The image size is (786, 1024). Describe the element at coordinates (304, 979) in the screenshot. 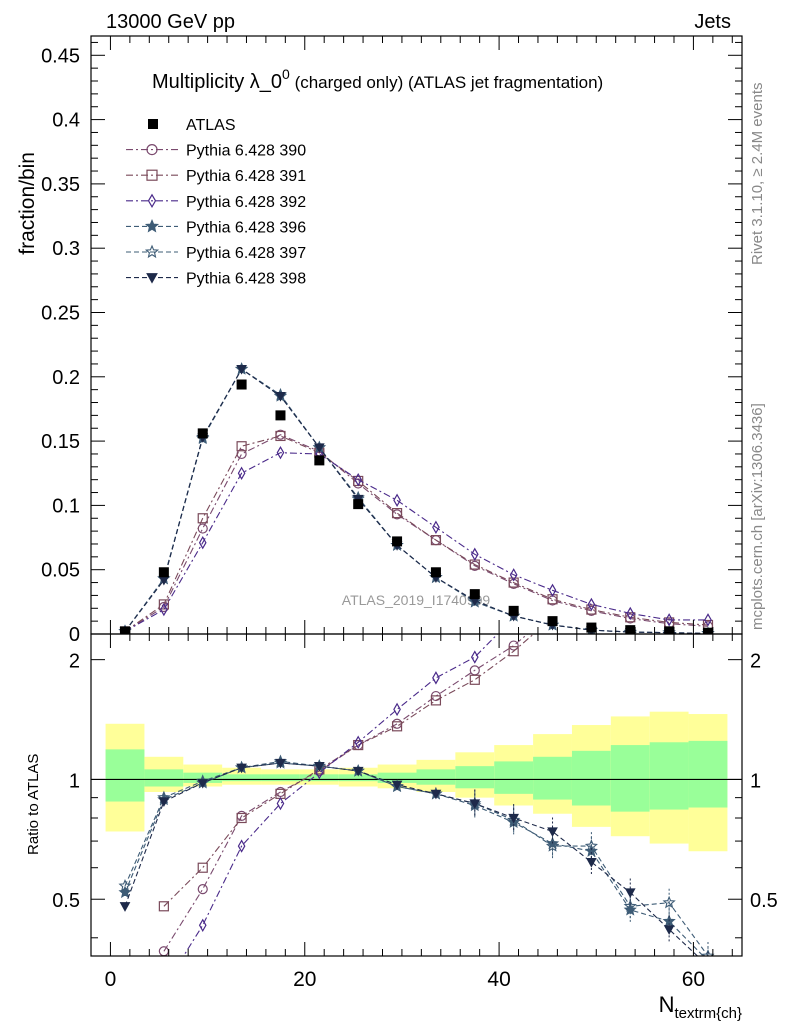

I see `x-tick-label: 20` at that location.